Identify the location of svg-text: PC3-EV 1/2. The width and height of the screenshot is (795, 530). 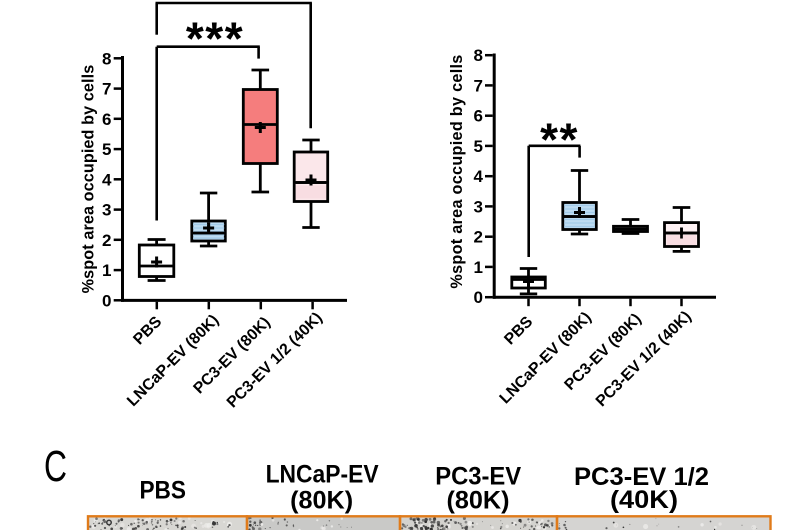
(641, 477).